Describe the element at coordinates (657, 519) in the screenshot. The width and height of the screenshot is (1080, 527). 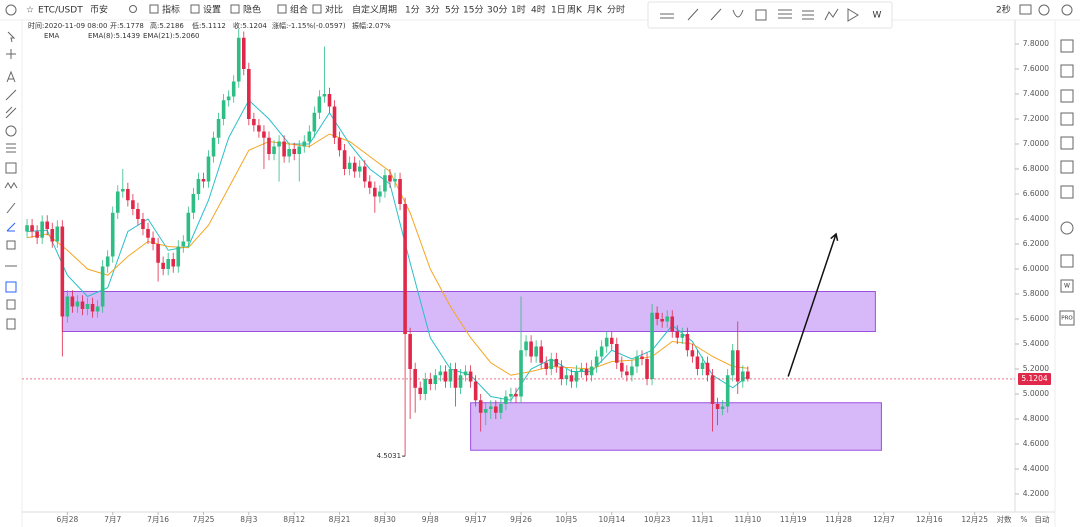
I see `x-tick-label: 10月23` at that location.